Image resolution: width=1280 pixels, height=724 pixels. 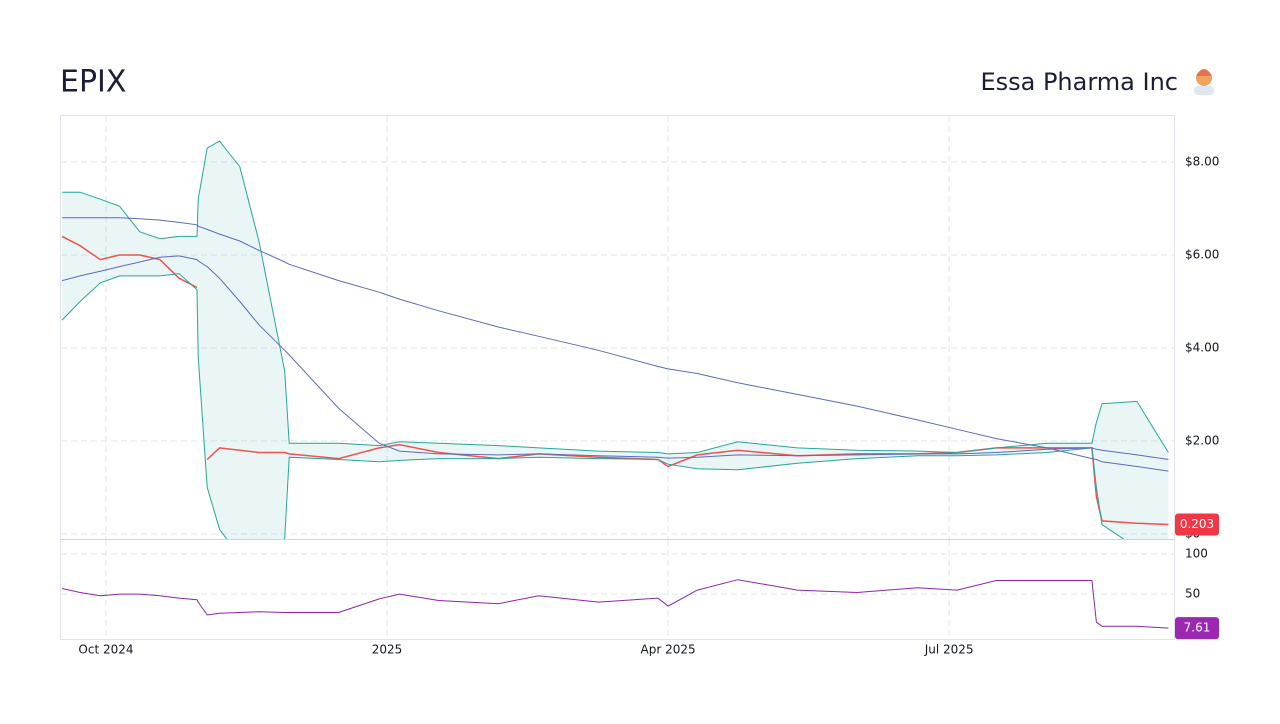 What do you see at coordinates (1196, 554) in the screenshot?
I see `y-tick-label: 100` at bounding box center [1196, 554].